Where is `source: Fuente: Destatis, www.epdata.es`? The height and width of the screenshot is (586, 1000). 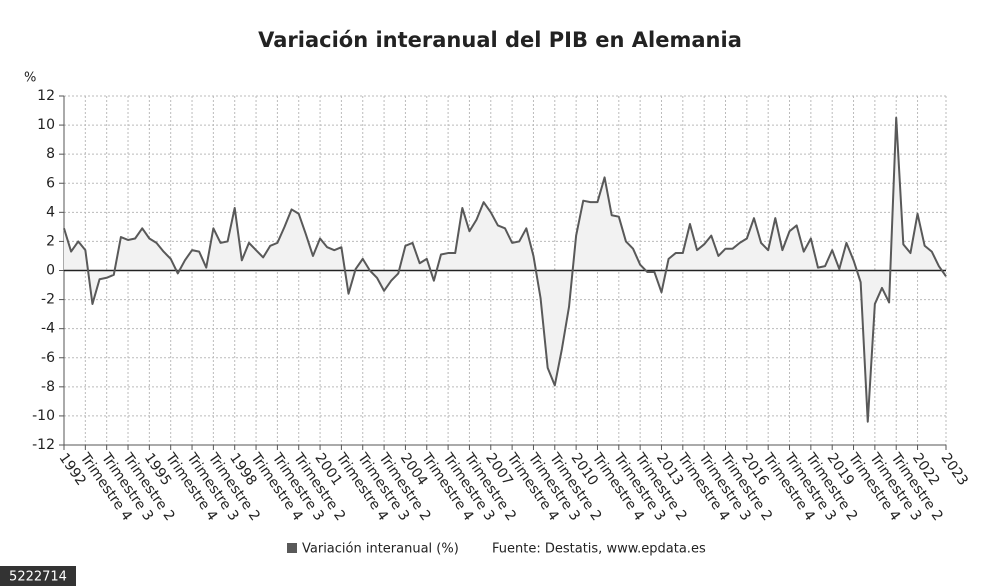 source: Fuente: Destatis, www.epdata.es is located at coordinates (599, 549).